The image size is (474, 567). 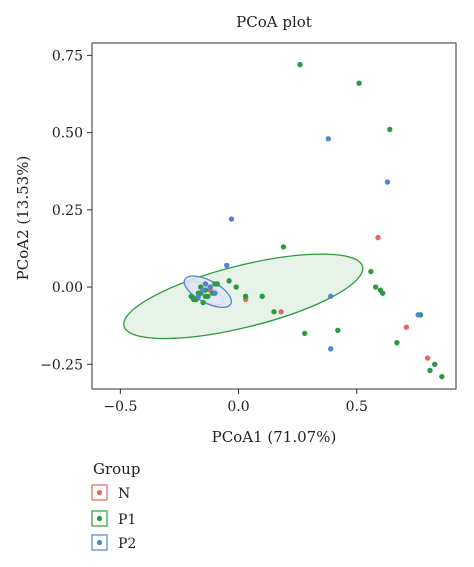 What do you see at coordinates (67, 56) in the screenshot?
I see `y-tick-label: 0.75` at bounding box center [67, 56].